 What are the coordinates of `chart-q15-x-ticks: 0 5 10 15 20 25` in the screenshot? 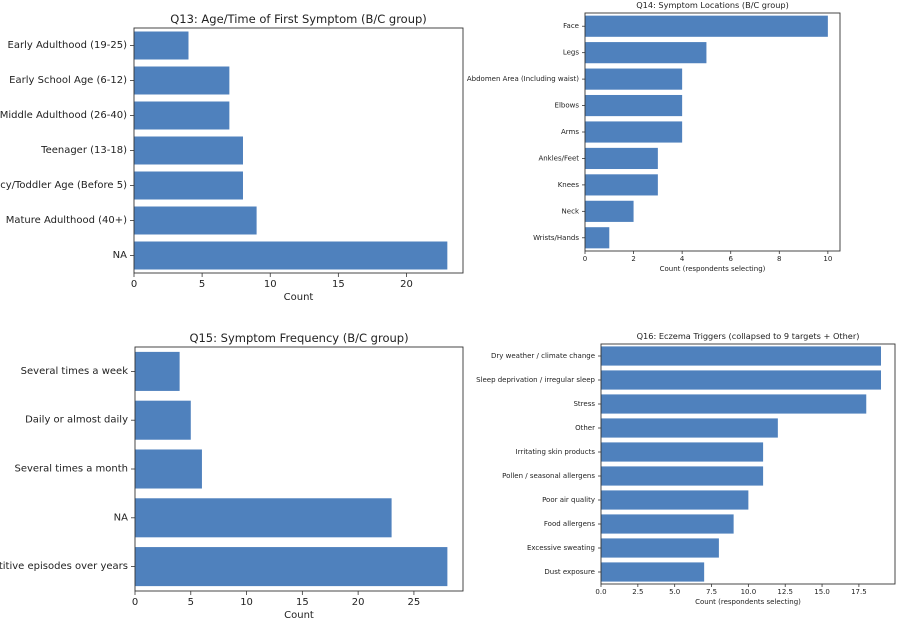 It's located at (276, 599).